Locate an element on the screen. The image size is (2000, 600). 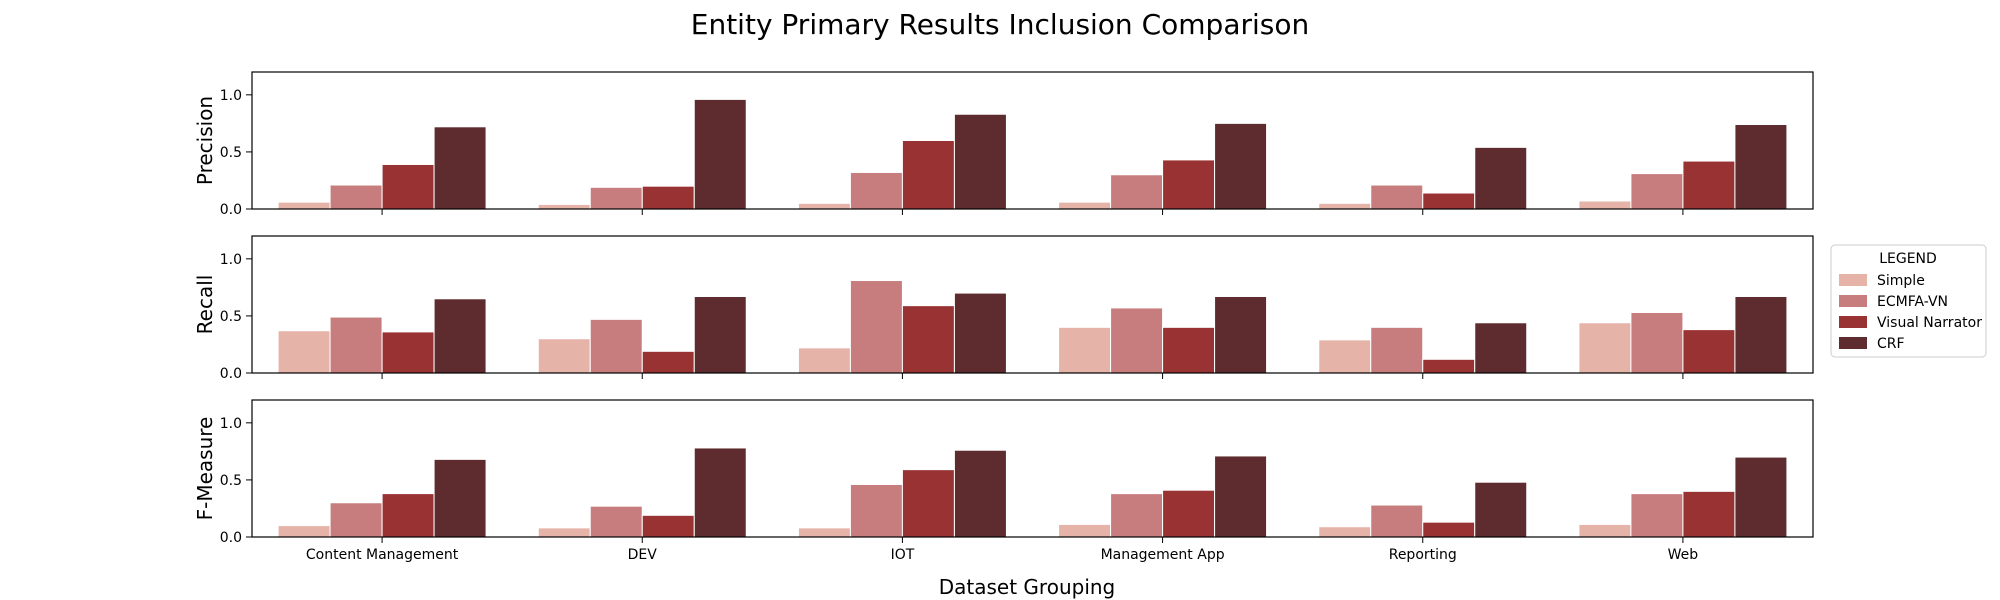
x-tick-label: DEV is located at coordinates (643, 555).